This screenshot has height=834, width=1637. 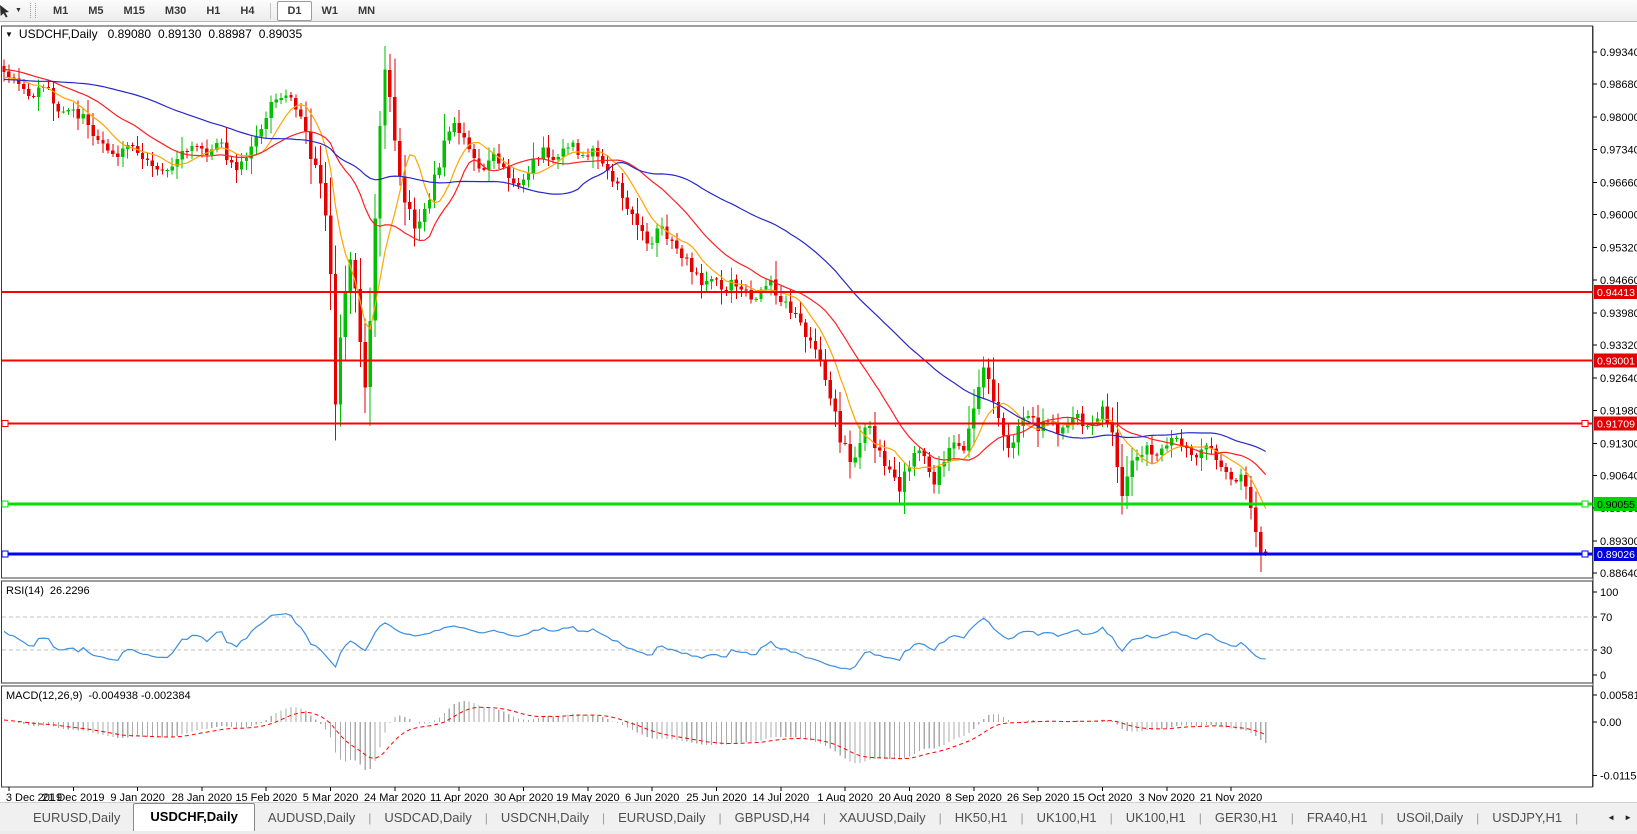 What do you see at coordinates (459, 798) in the screenshot?
I see `date-axis-label: 11 Apr 2020` at bounding box center [459, 798].